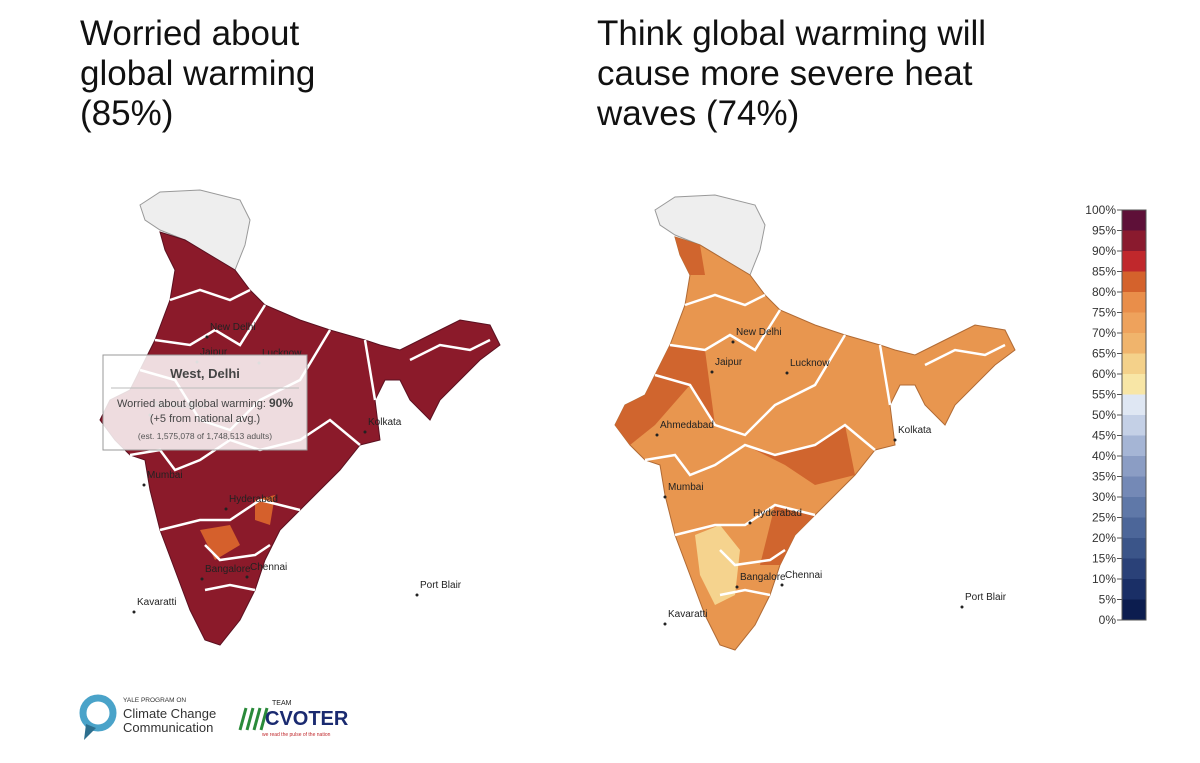 The height and width of the screenshot is (763, 1200). I want to click on city: Hyderabad, so click(251, 502).